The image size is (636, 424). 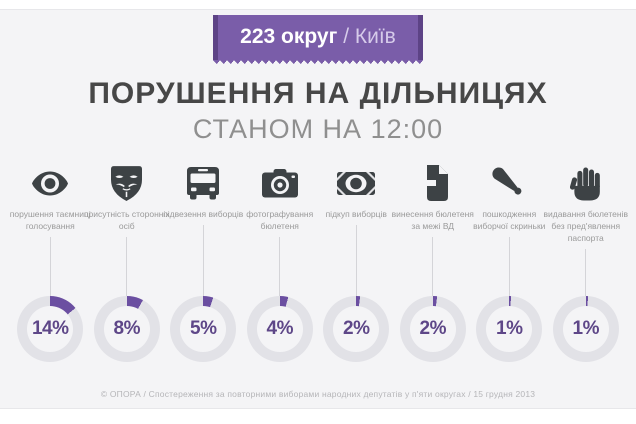 I want to click on anonymous-mask-icon, so click(x=127, y=183).